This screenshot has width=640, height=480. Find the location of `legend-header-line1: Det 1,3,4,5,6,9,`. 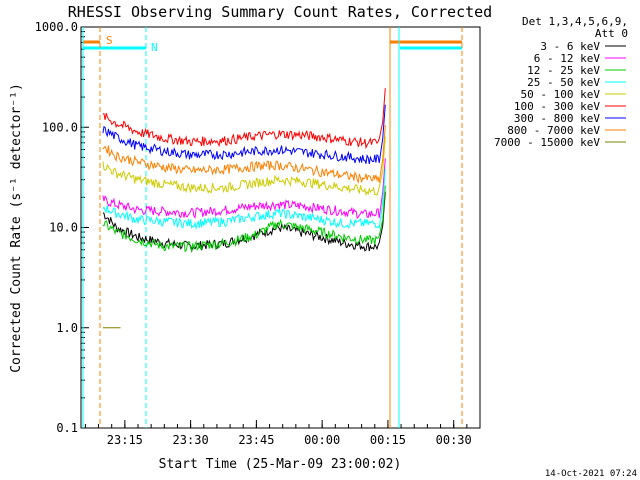

legend-header-line1: Det 1,3,4,5,6,9, is located at coordinates (575, 21).